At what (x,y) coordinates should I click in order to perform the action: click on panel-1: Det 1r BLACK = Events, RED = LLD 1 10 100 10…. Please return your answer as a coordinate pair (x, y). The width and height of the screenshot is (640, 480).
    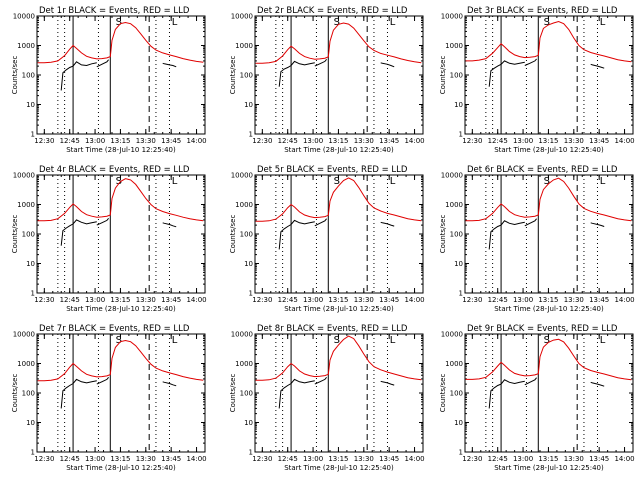
    Looking at the image, I should click on (109, 80).